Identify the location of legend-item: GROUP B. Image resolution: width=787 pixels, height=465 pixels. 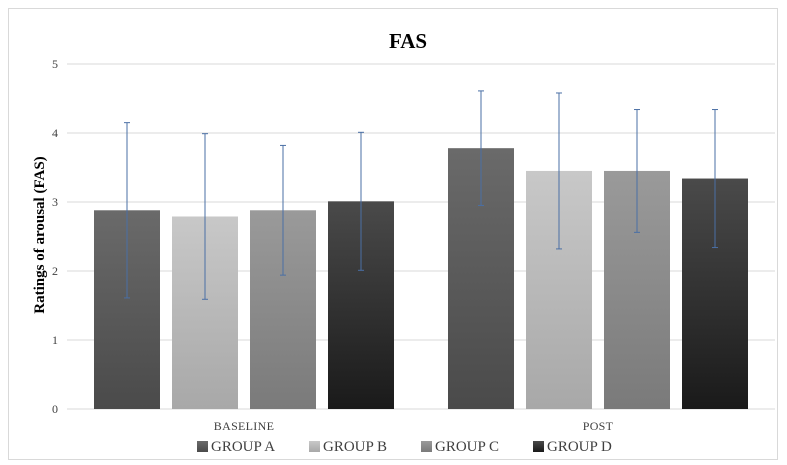
(348, 447).